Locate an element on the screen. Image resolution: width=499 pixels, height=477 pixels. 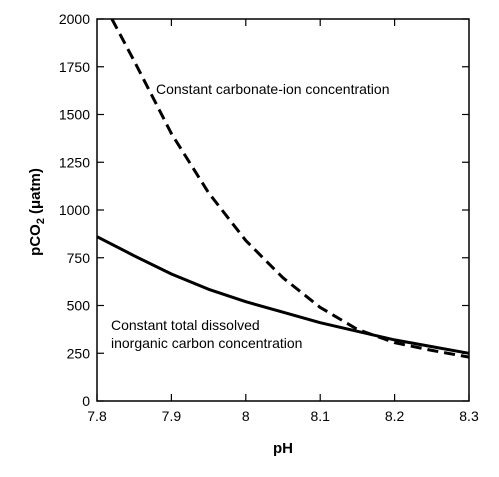
x-tick-label: 8.2 is located at coordinates (395, 416).